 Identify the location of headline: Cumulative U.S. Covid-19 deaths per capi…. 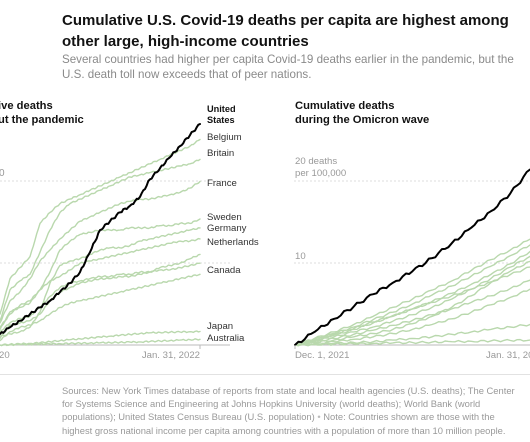
(285, 31).